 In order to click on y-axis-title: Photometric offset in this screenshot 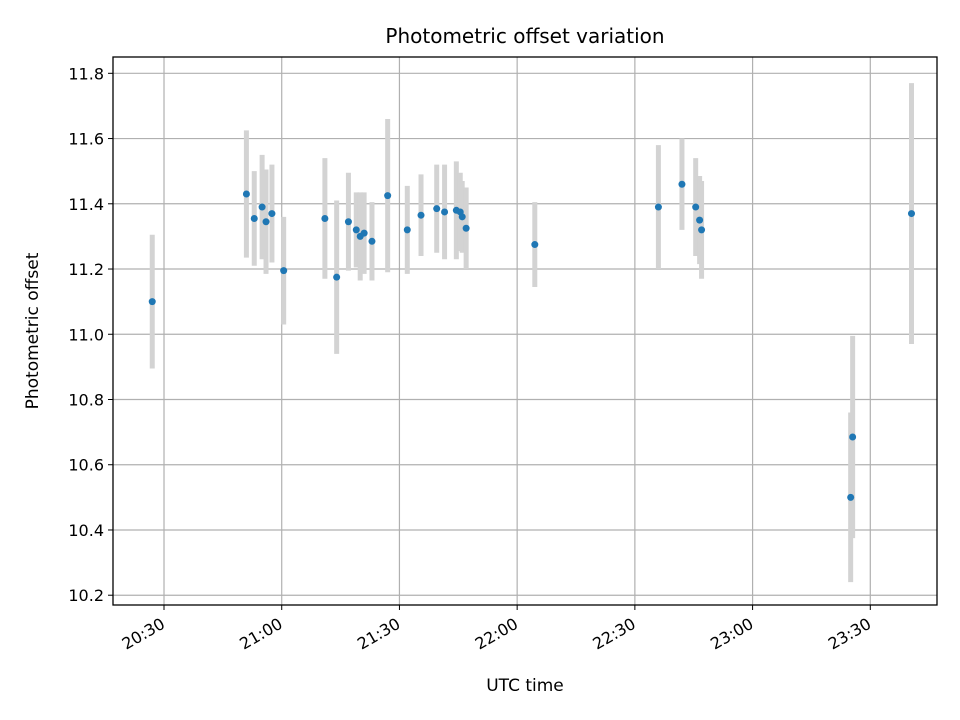, I will do `click(33, 330)`.